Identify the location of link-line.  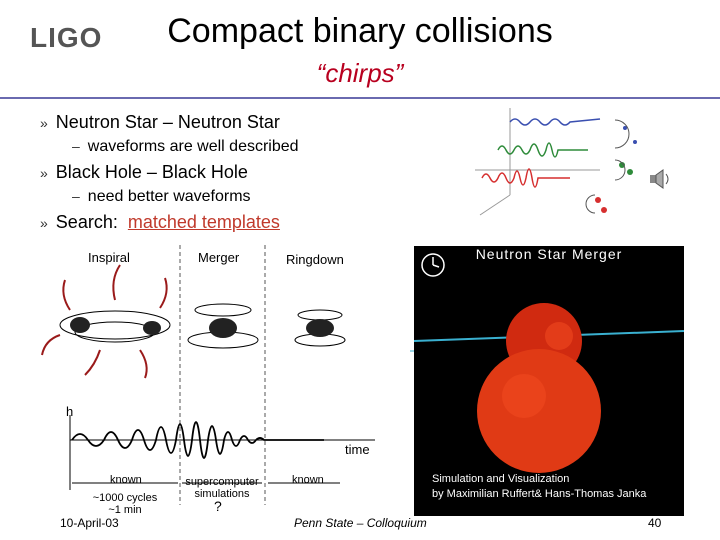
(207, 346).